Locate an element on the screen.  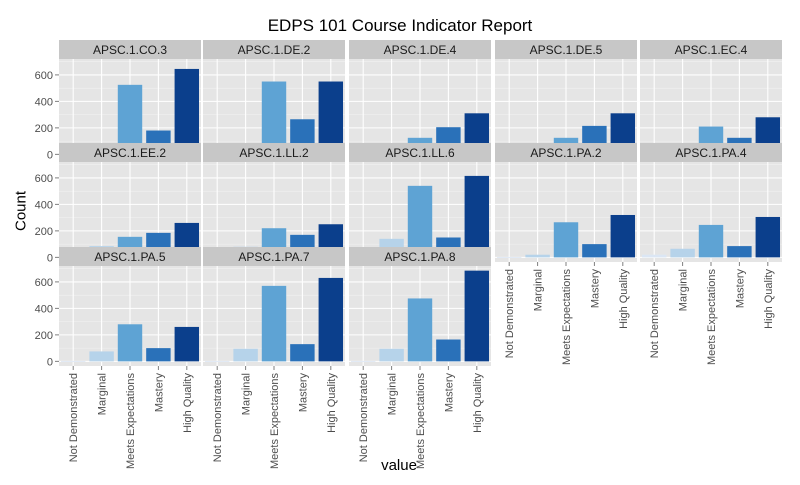
facet-label: APSC.1.PA.2 is located at coordinates (565, 153).